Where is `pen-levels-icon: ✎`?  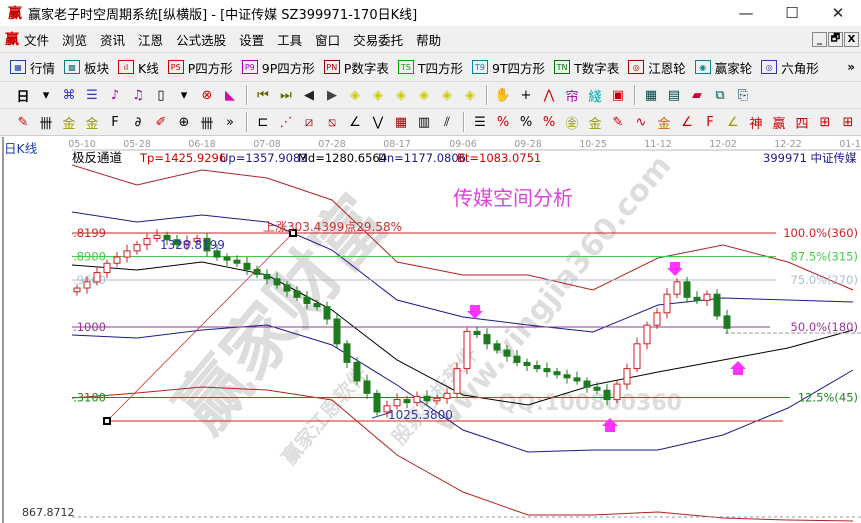 pen-levels-icon: ✎ is located at coordinates (618, 122).